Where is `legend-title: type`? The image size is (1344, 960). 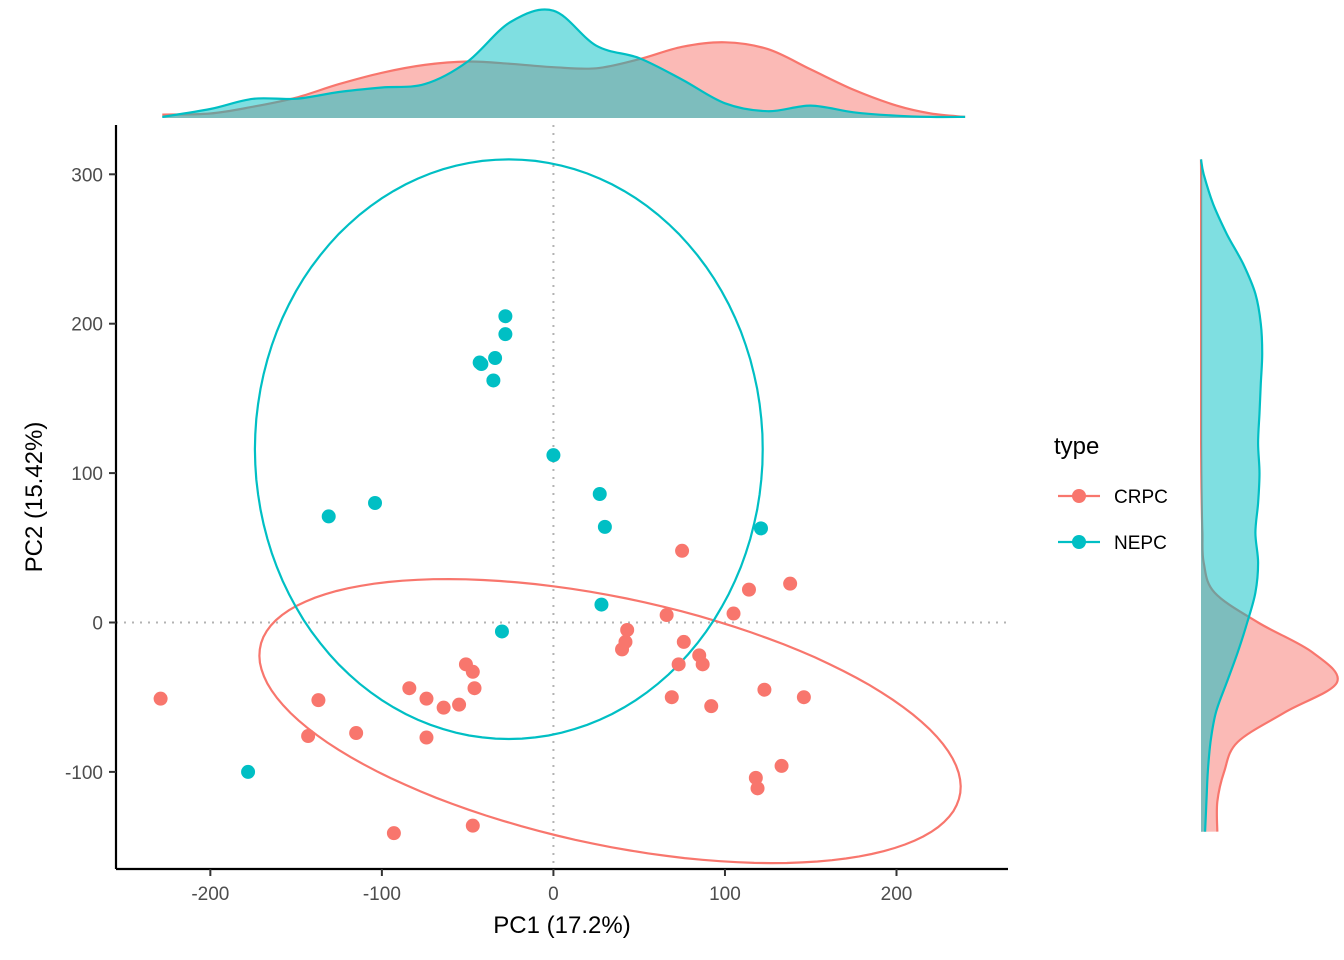
legend-title: type is located at coordinates (1076, 446).